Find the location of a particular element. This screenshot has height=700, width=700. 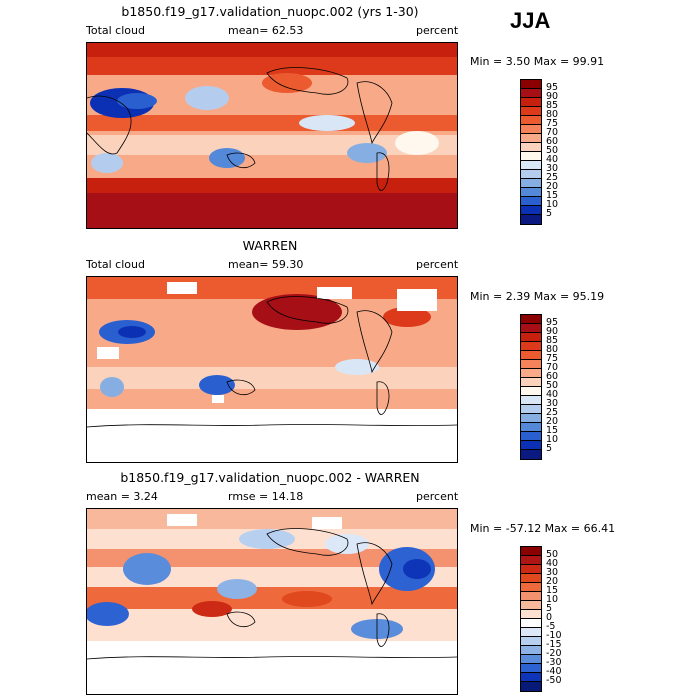

map-model-field is located at coordinates (272, 135).